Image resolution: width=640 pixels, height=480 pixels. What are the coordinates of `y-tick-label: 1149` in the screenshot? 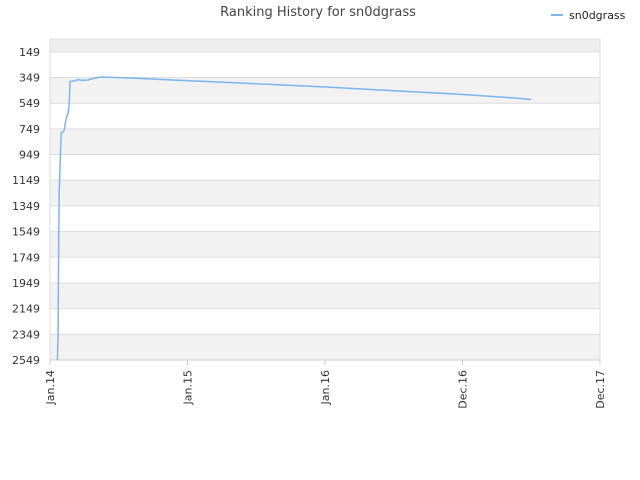 It's located at (26, 180).